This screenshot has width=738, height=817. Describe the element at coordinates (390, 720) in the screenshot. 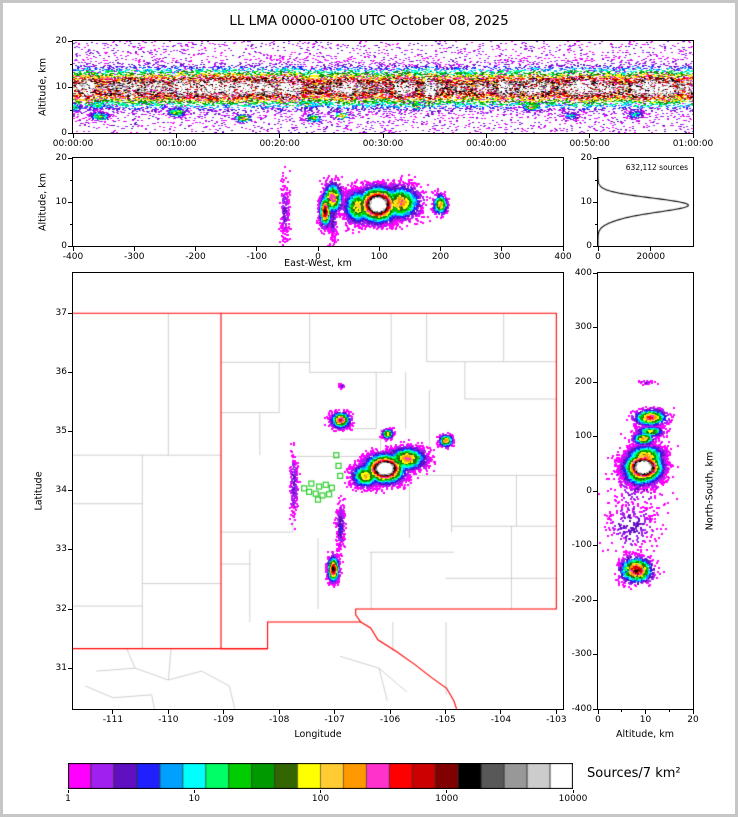

I see `tick-label: -106` at that location.